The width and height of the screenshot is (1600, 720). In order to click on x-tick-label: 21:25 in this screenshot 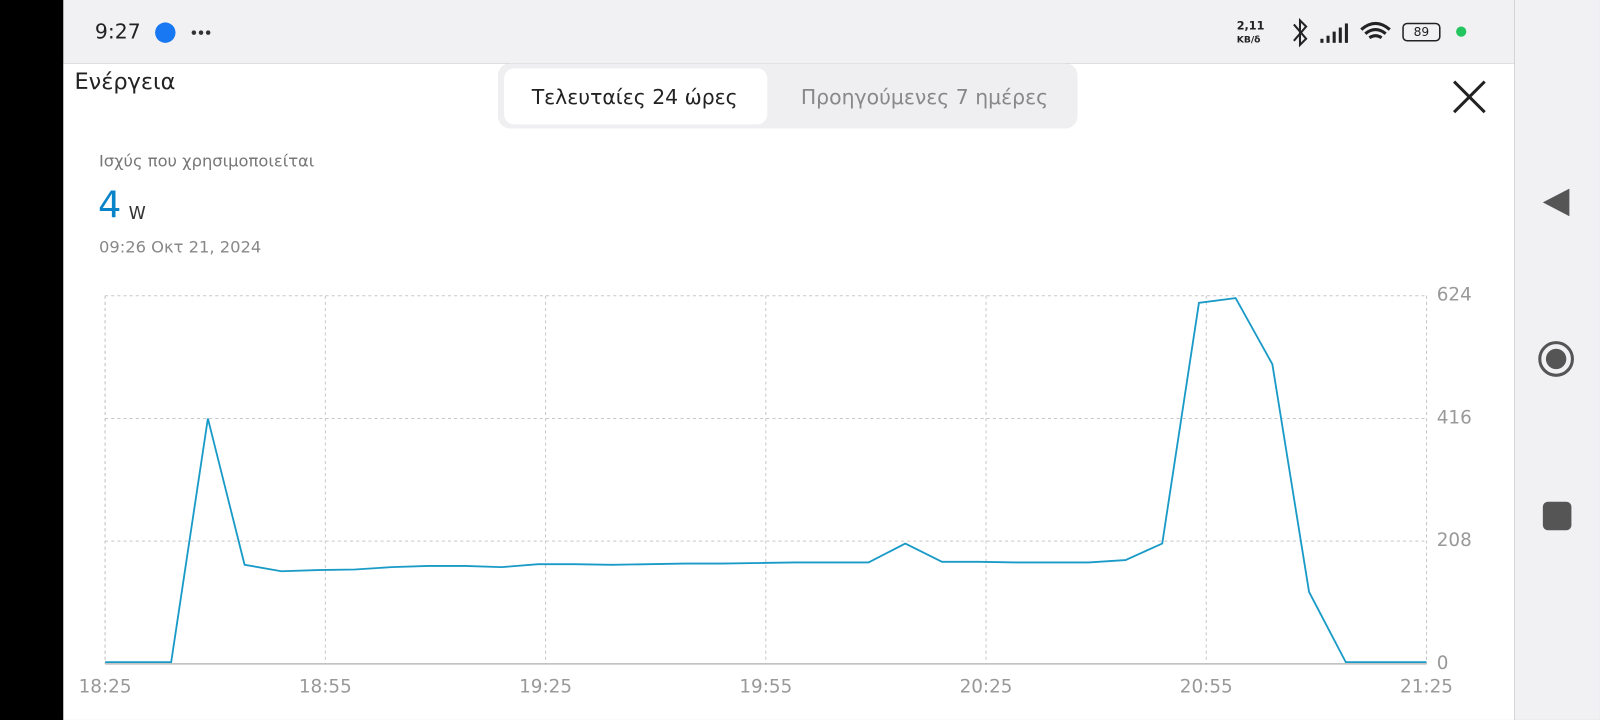, I will do `click(1426, 686)`.